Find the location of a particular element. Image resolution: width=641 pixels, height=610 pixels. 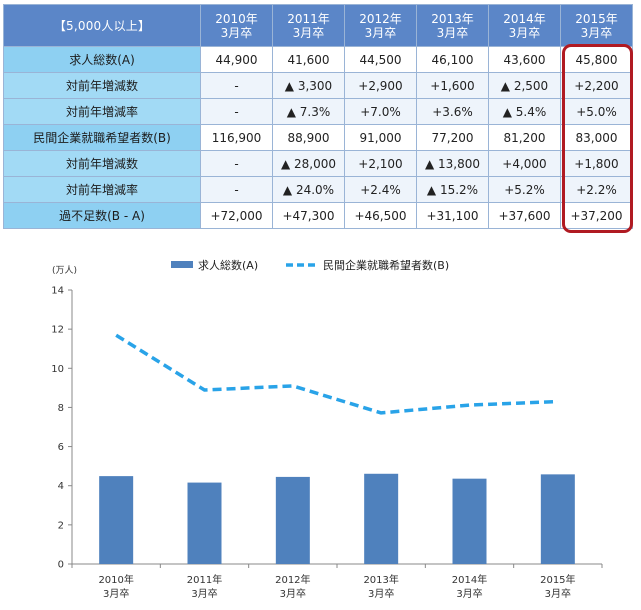

table-cell: 77,200 is located at coordinates (452, 137).